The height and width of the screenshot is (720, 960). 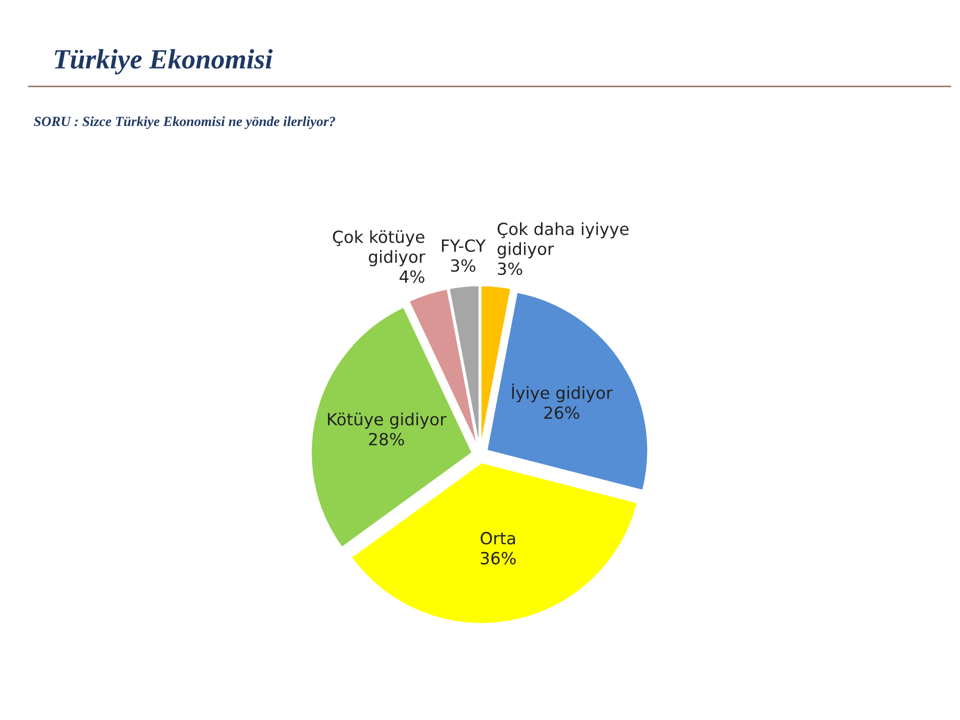 What do you see at coordinates (163, 61) in the screenshot?
I see `chart-title: Türkiye Ekonomisi` at bounding box center [163, 61].